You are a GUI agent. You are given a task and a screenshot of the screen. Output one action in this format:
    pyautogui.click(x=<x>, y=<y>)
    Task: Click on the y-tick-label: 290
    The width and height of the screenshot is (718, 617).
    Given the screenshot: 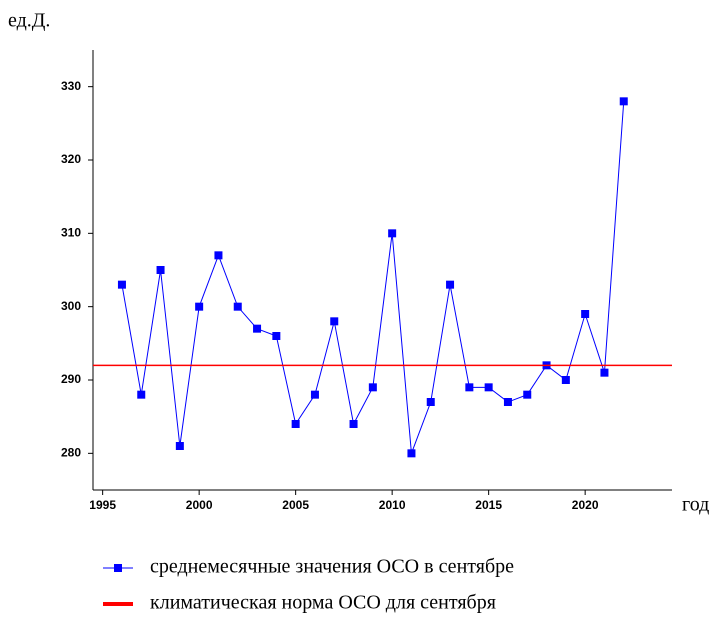 What is the action you would take?
    pyautogui.click(x=71, y=379)
    